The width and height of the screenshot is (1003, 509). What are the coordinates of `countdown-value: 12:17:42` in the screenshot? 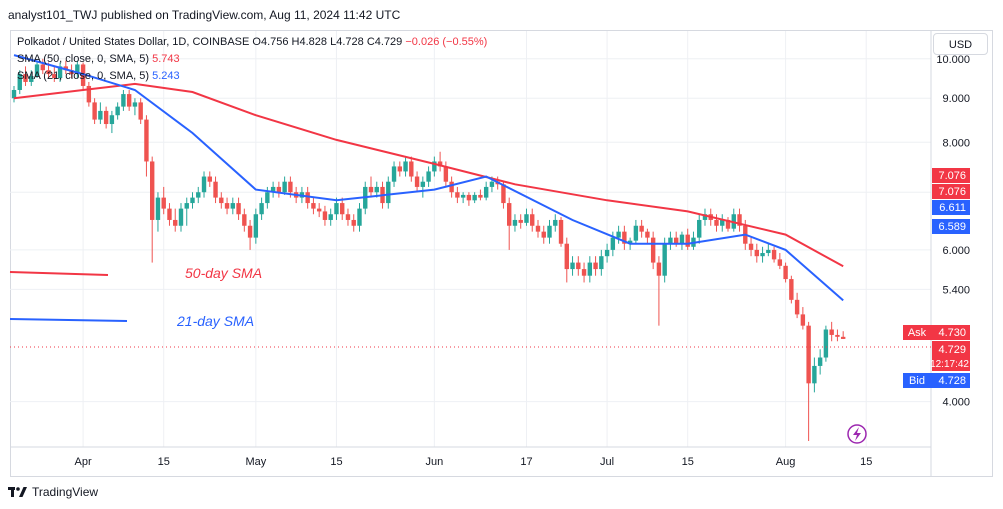 It's located at (949, 364).